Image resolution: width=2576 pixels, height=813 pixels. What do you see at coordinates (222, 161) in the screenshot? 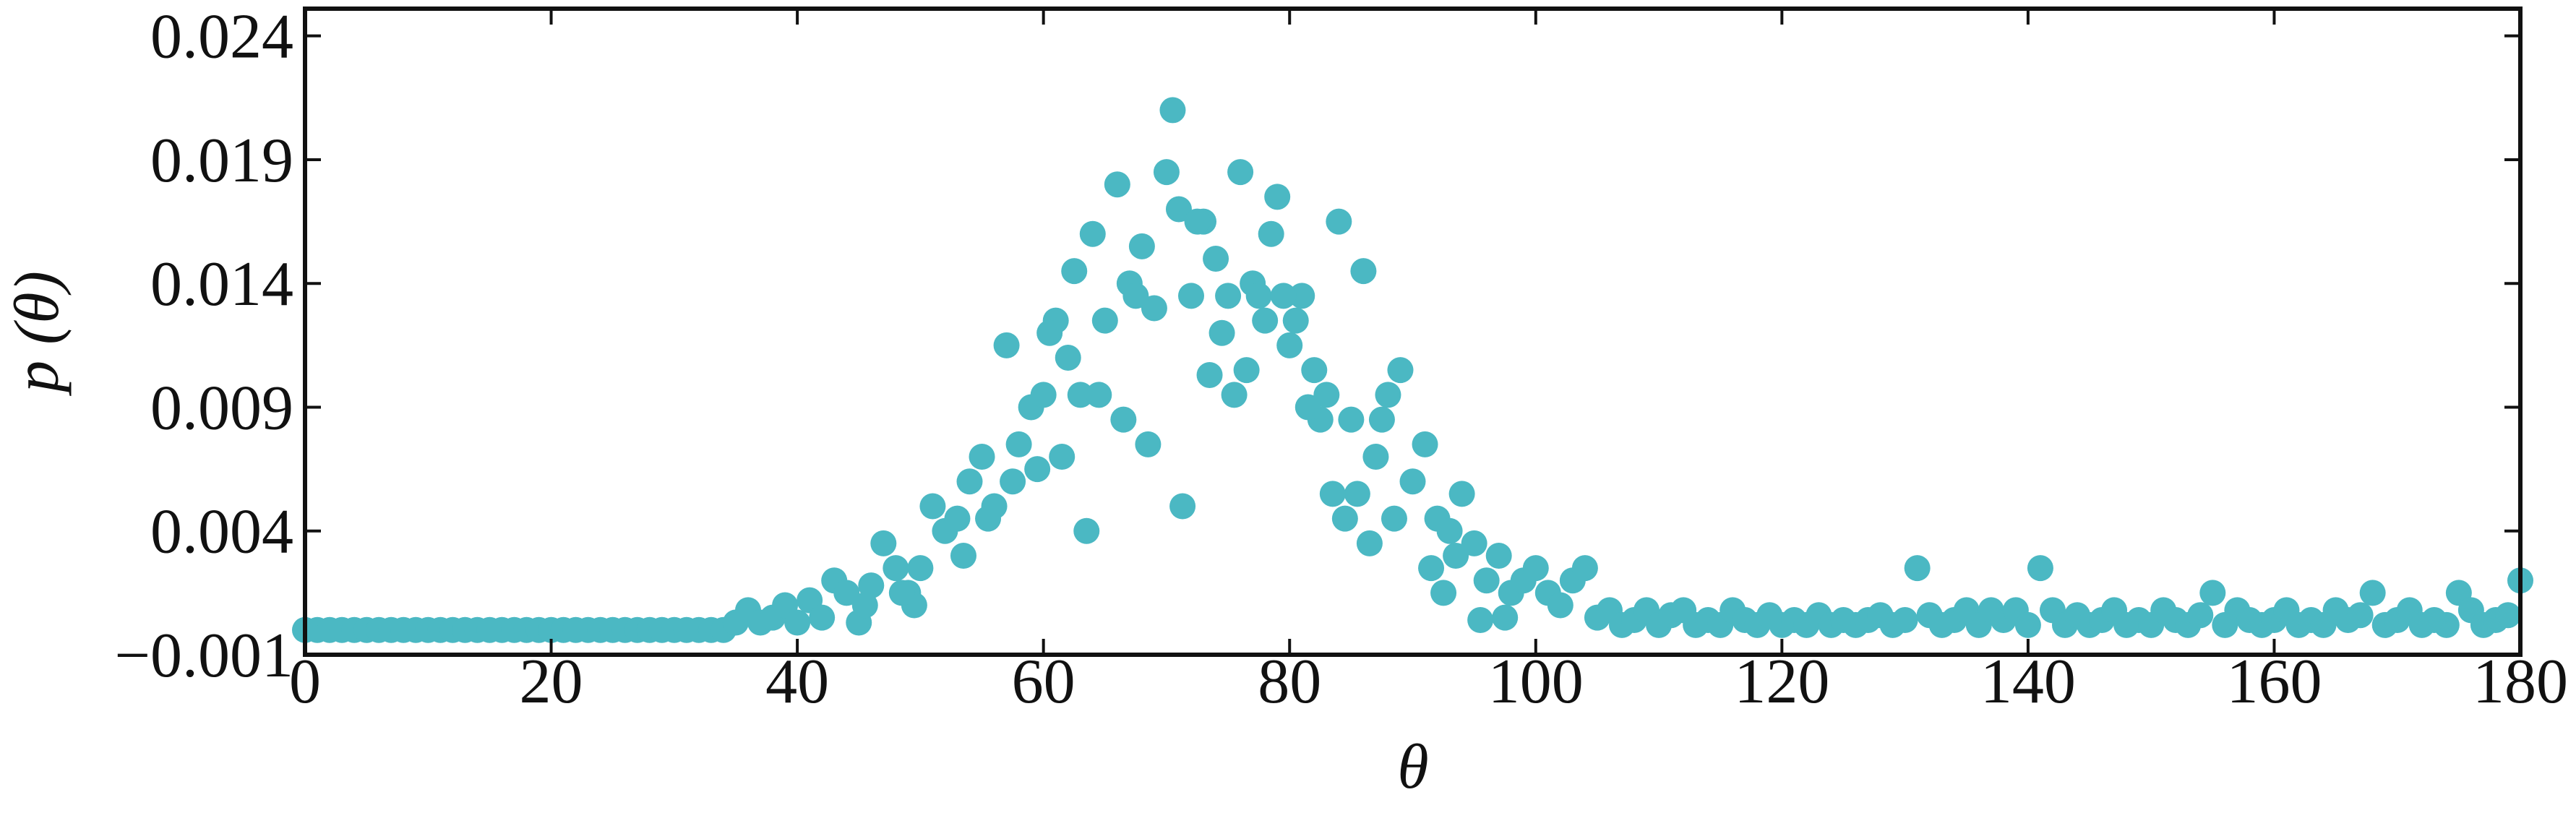
I see `y-tick-label: 0.019` at bounding box center [222, 161].